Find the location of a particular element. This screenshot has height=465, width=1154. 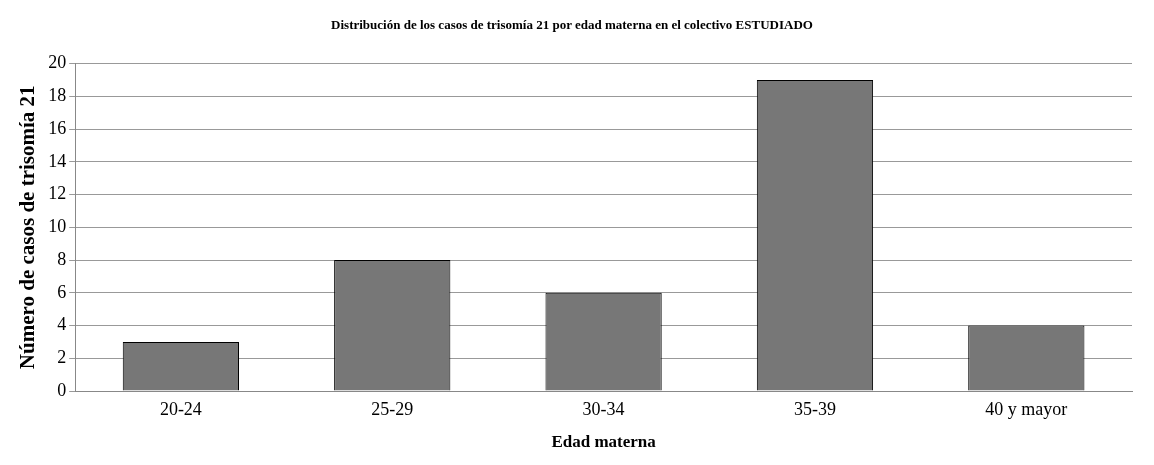

y-tick-label: 0 is located at coordinates (62, 389).